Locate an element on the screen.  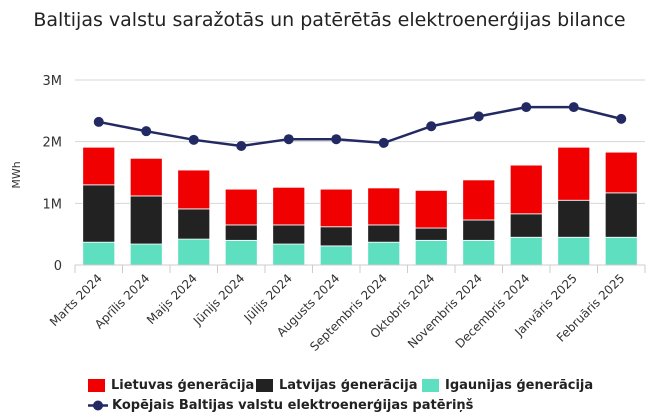
legend-label: Latvijas ģenerācija is located at coordinates (348, 385).